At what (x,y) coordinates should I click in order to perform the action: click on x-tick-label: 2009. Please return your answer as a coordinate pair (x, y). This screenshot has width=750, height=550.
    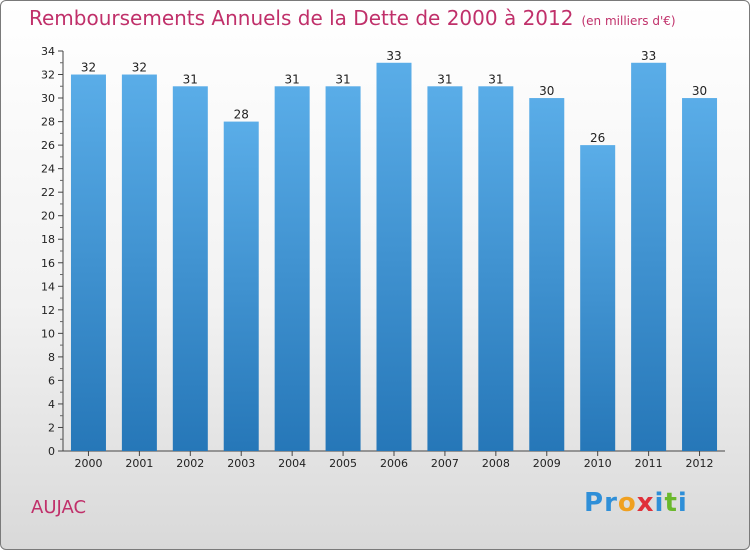
    Looking at the image, I should click on (547, 463).